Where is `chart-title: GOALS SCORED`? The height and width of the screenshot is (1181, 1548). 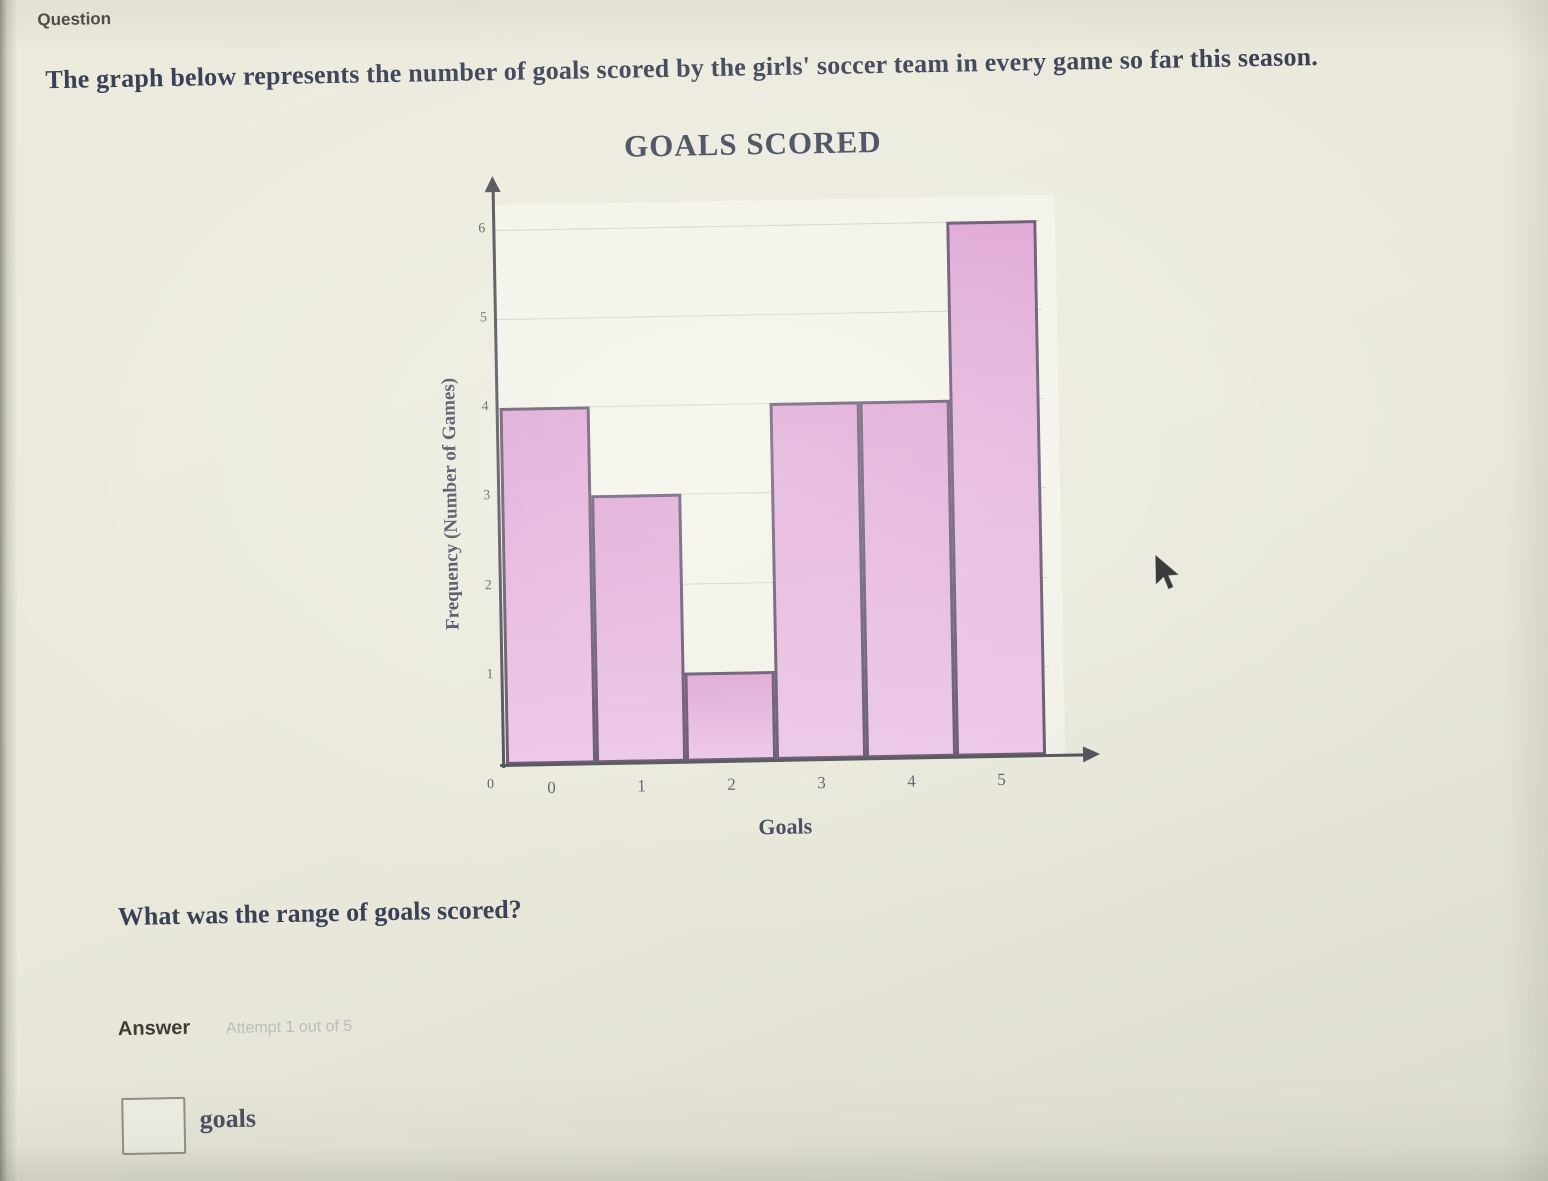
chart-title: GOALS SCORED is located at coordinates (752, 143).